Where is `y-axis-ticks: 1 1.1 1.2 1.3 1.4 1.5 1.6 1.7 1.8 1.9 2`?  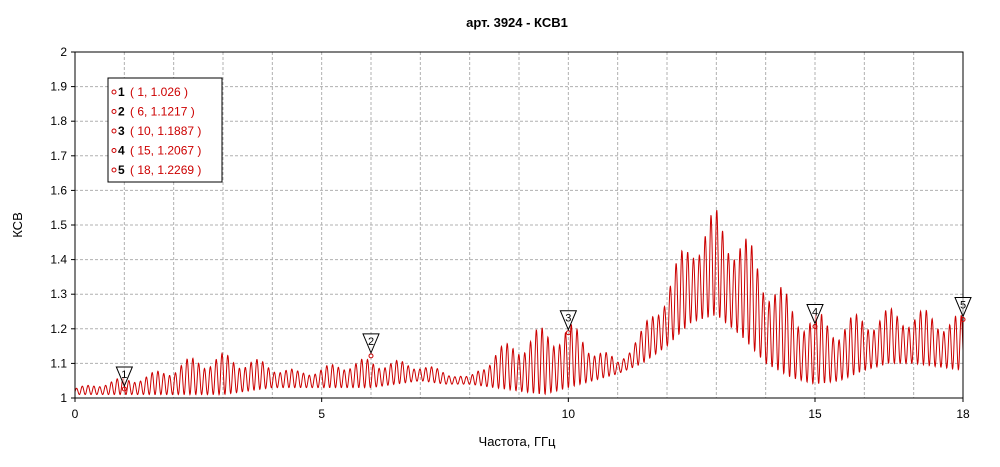
y-axis-ticks: 1 1.1 1.2 1.3 1.4 1.5 1.6 1.7 1.8 1.9 2 is located at coordinates (62, 225).